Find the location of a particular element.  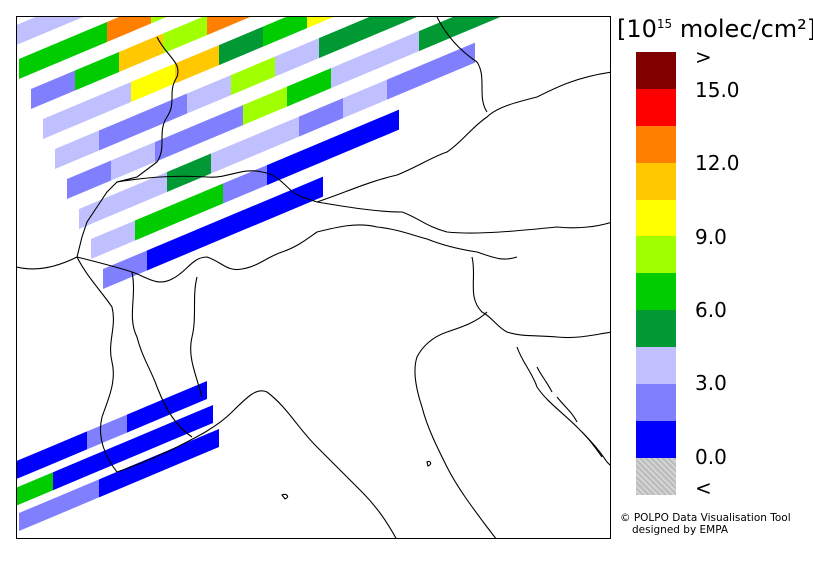

coast-italy-west is located at coordinates (256, 464).